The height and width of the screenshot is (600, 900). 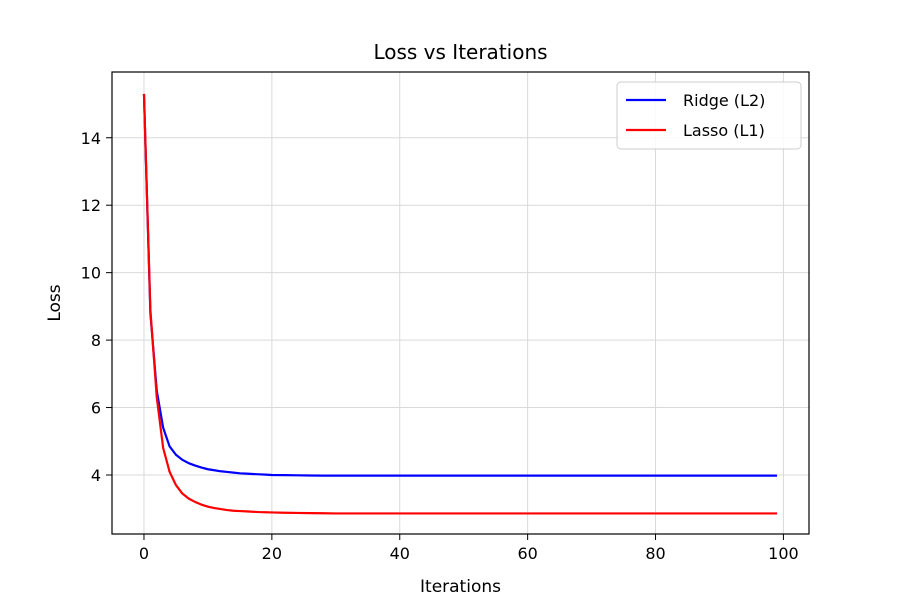 I want to click on x-tick-label: 20, so click(x=272, y=553).